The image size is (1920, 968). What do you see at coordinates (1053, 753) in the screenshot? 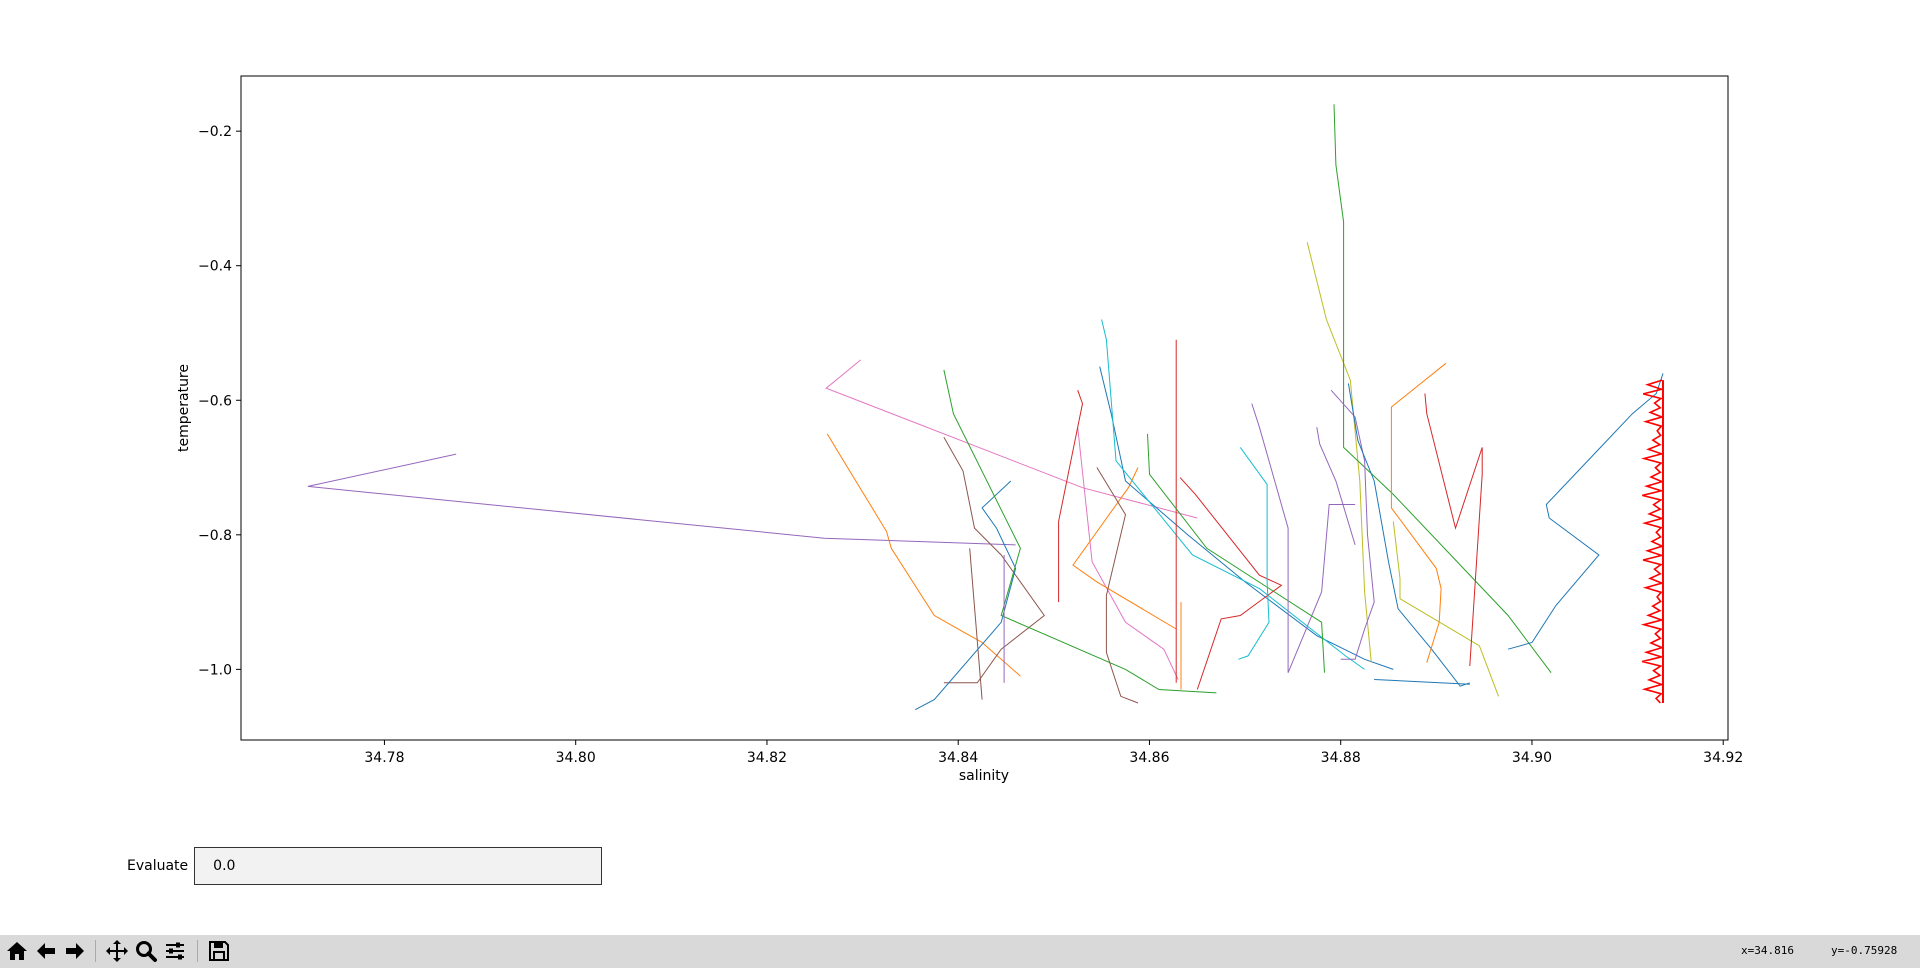
I see `x-axis: 34.78 34.80 34.82 34.84 34.86 34.88 34.90 34.92` at bounding box center [1053, 753].